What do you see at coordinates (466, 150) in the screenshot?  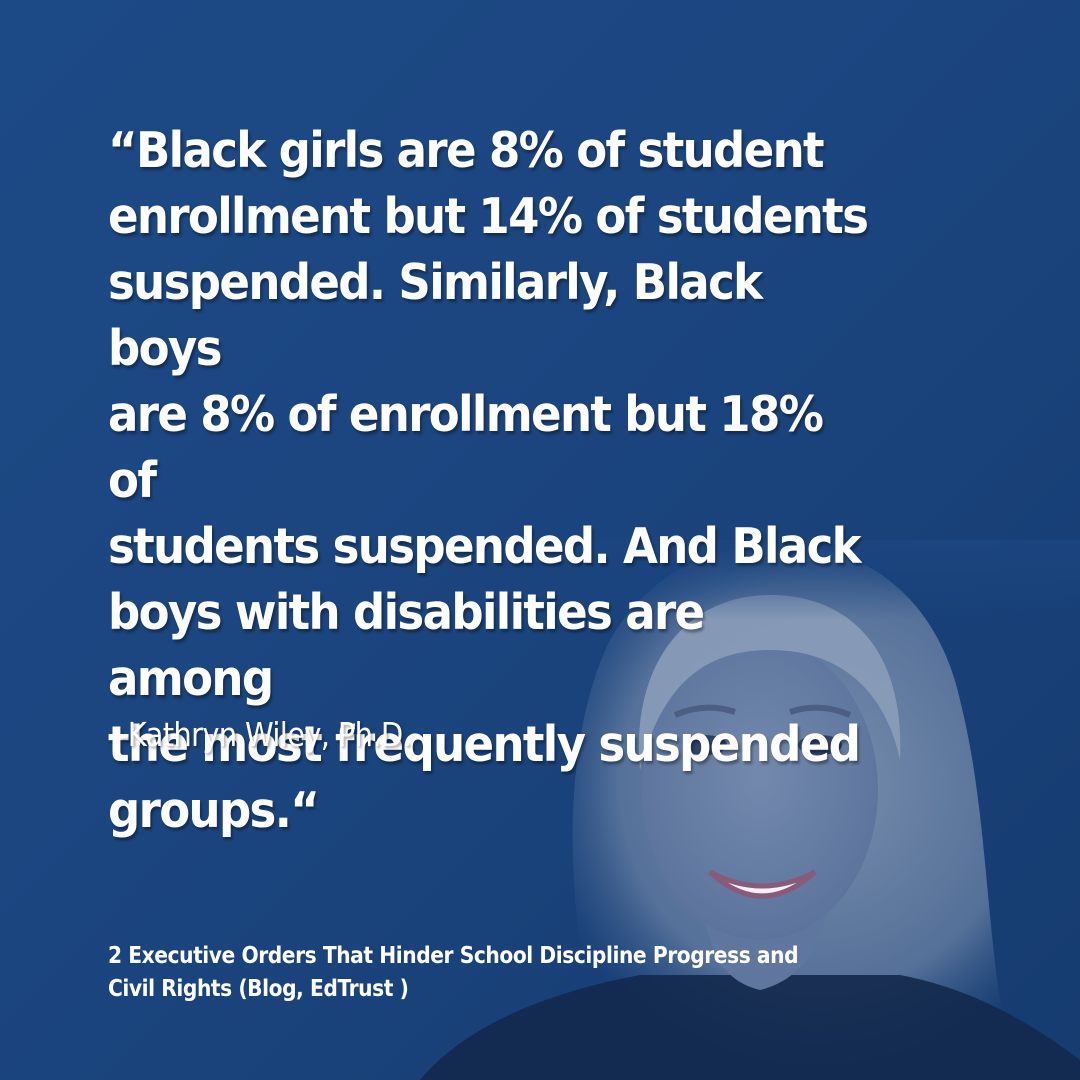 I see `quote-line: “Black girls are 8% of student` at bounding box center [466, 150].